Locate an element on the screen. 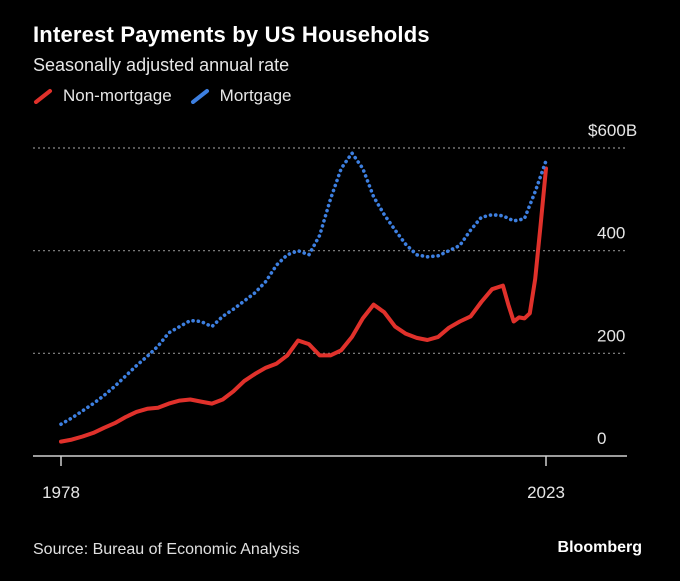  legend-swatch-non-mortgage is located at coordinates (43, 96).